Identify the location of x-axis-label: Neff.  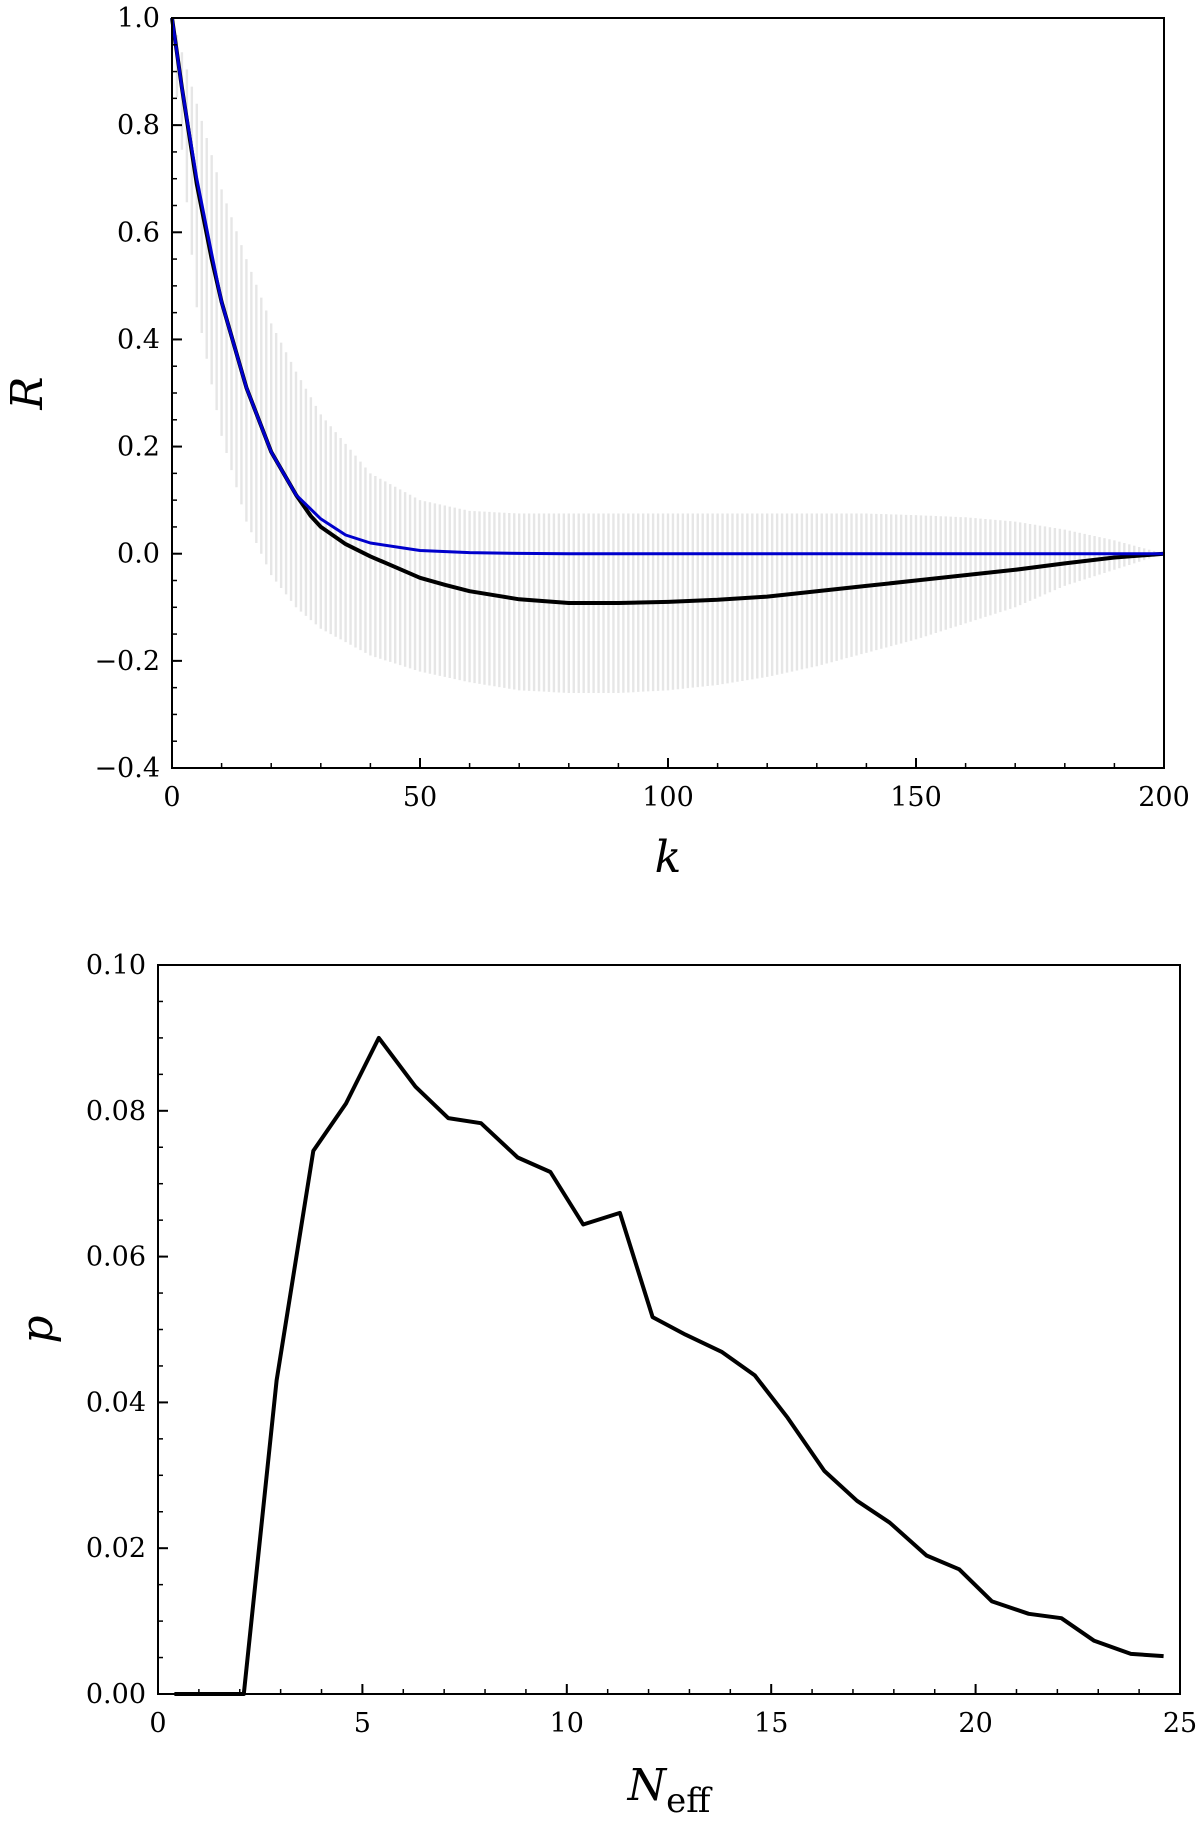
(670, 1790).